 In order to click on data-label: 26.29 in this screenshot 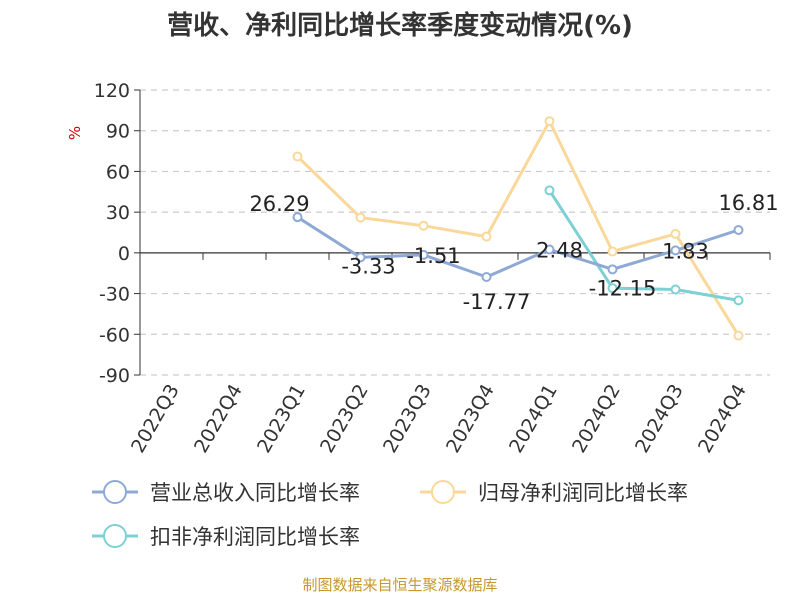, I will do `click(279, 204)`.